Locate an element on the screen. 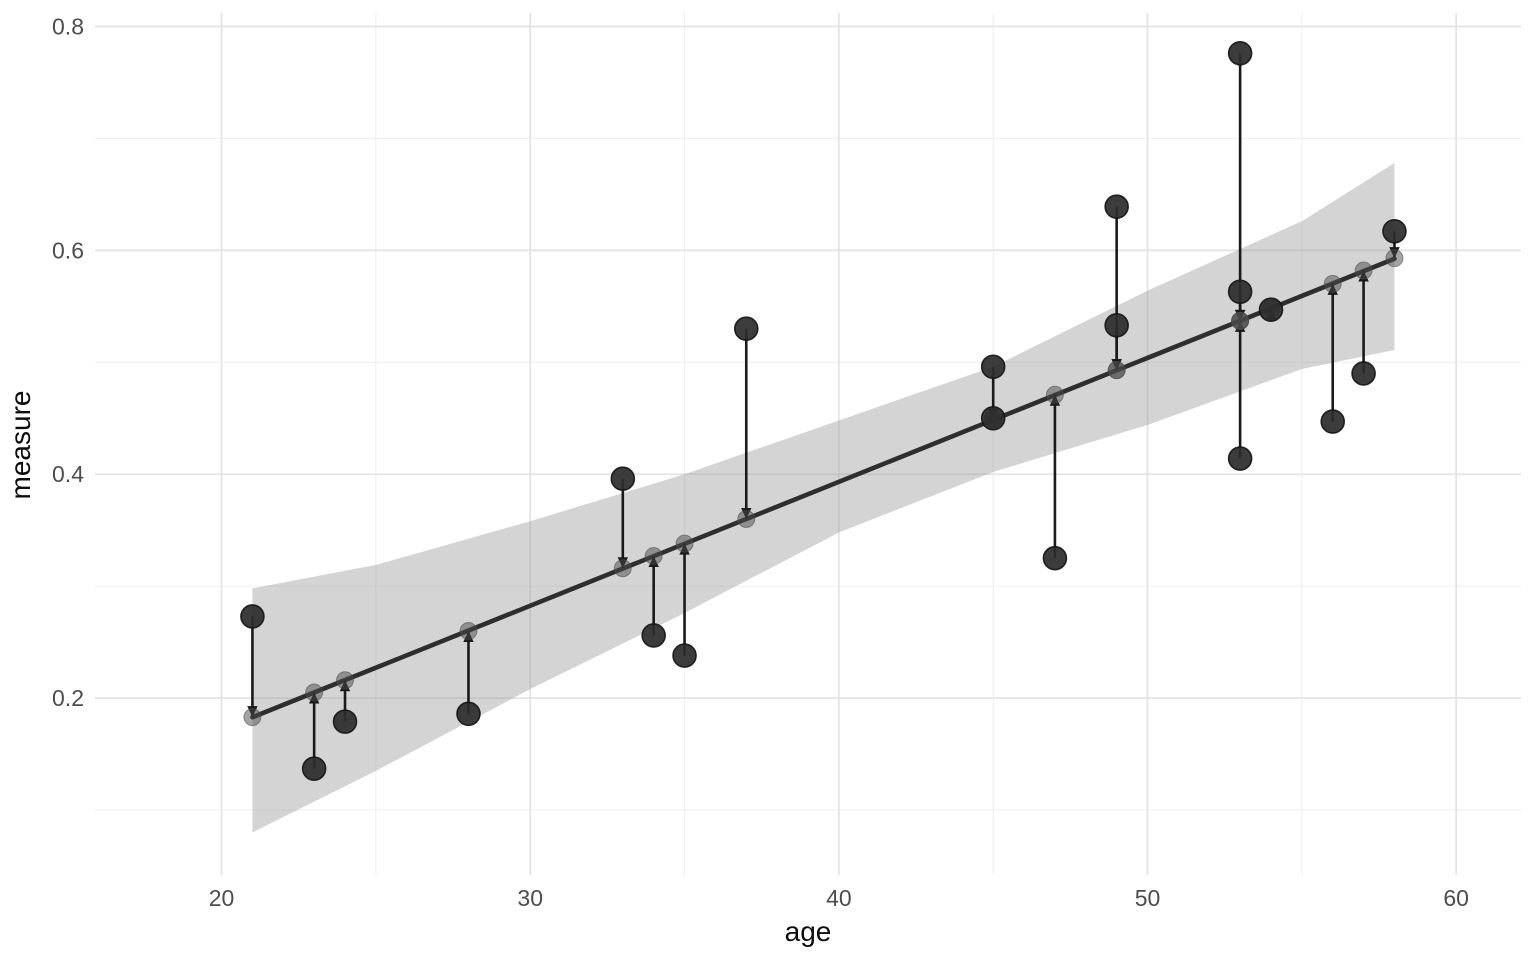 The image size is (1536, 960). y-tick-label: 0.8 is located at coordinates (68, 26).